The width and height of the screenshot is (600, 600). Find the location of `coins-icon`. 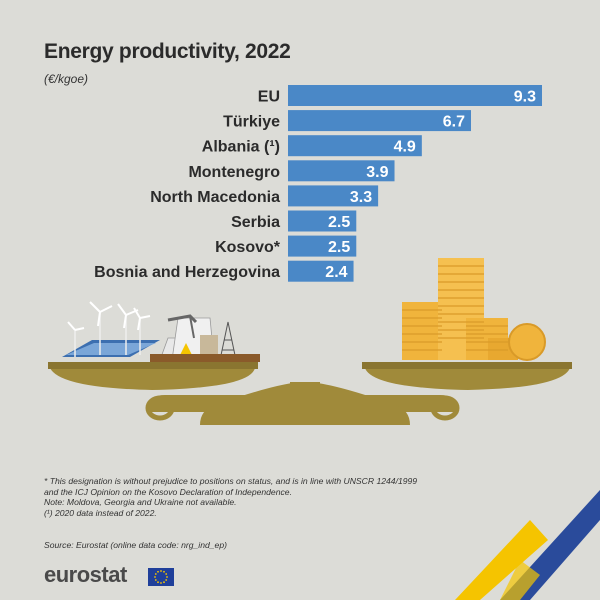

coins-icon is located at coordinates (474, 309).